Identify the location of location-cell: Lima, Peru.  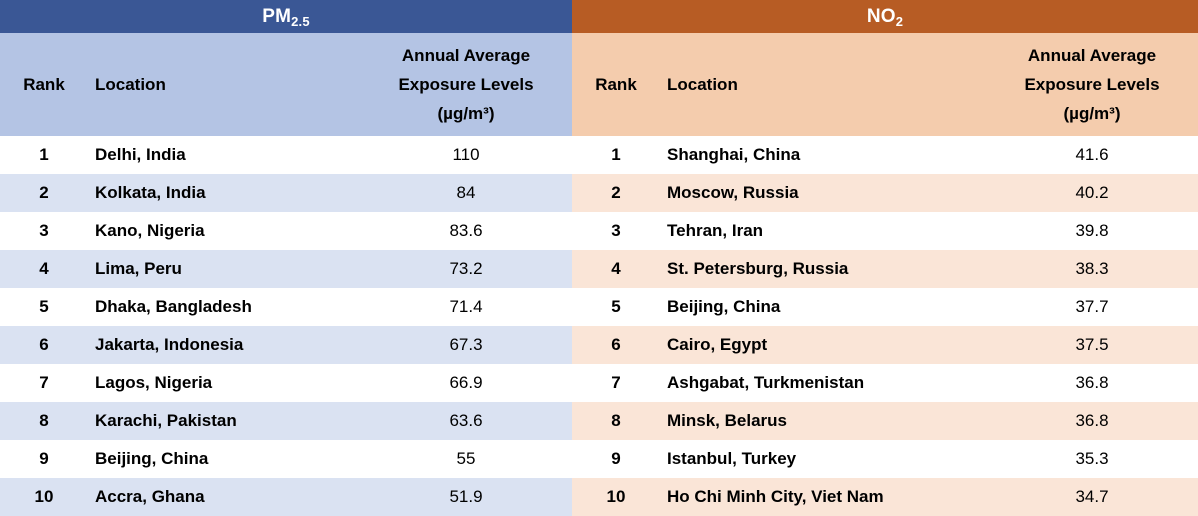
(138, 268).